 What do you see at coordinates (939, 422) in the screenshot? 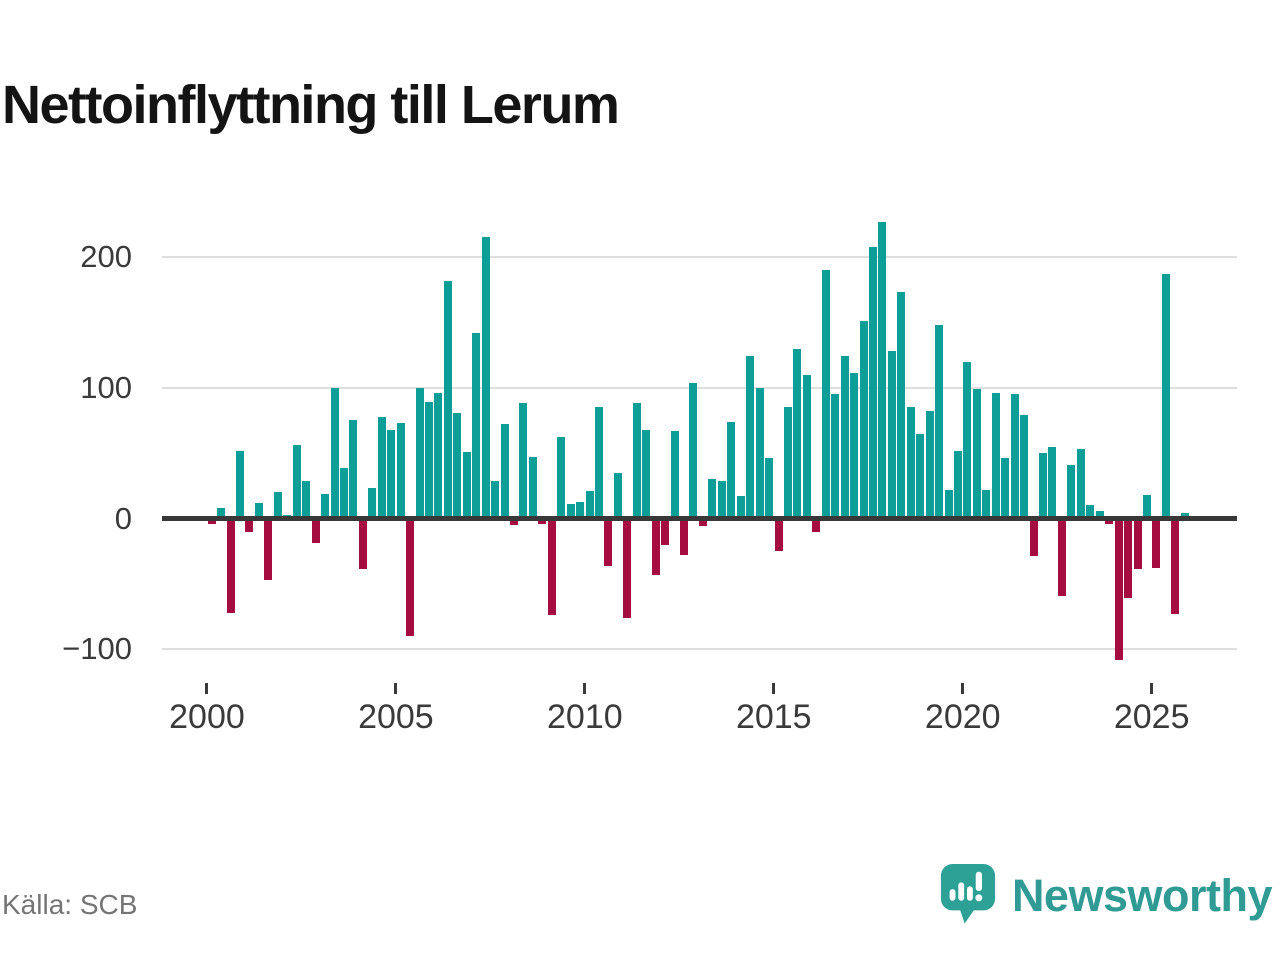
I see `bar-2019Q2` at bounding box center [939, 422].